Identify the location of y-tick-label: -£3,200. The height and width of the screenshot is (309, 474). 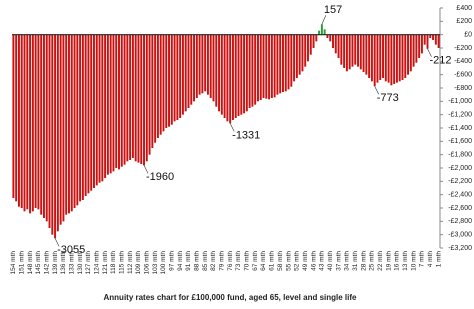
(460, 248).